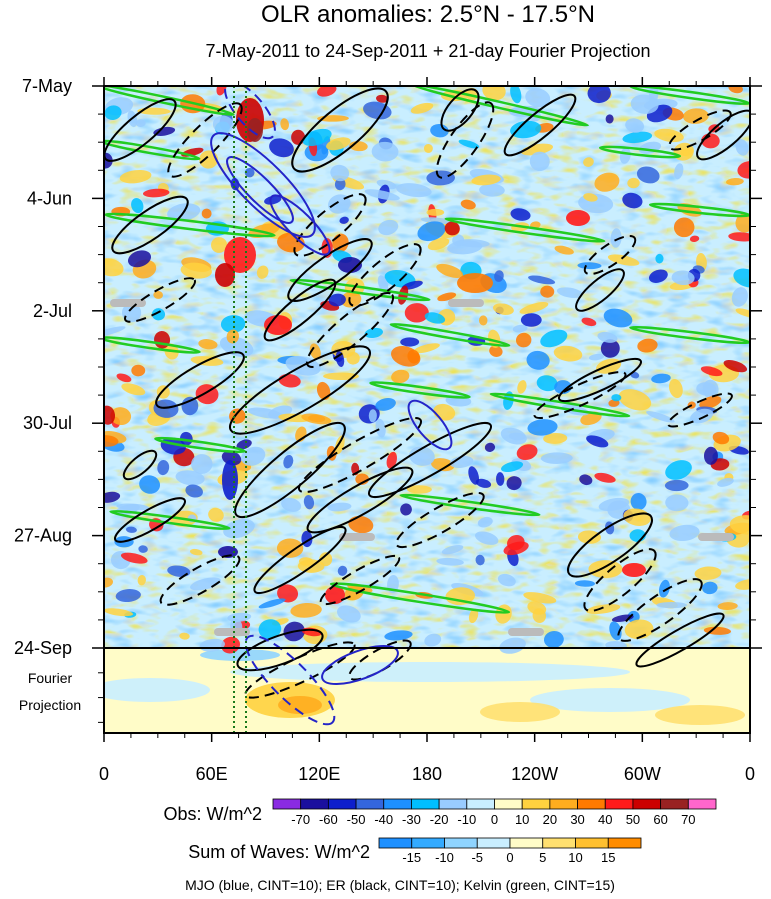 Image resolution: width=771 pixels, height=899 pixels. What do you see at coordinates (494, 819) in the screenshot?
I see `colorbar-level-label: 0` at bounding box center [494, 819].